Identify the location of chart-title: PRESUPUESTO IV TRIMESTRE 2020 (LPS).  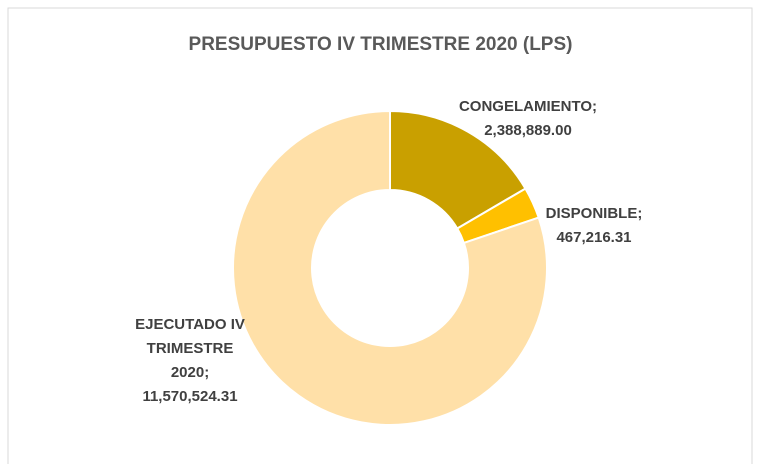
(380, 44).